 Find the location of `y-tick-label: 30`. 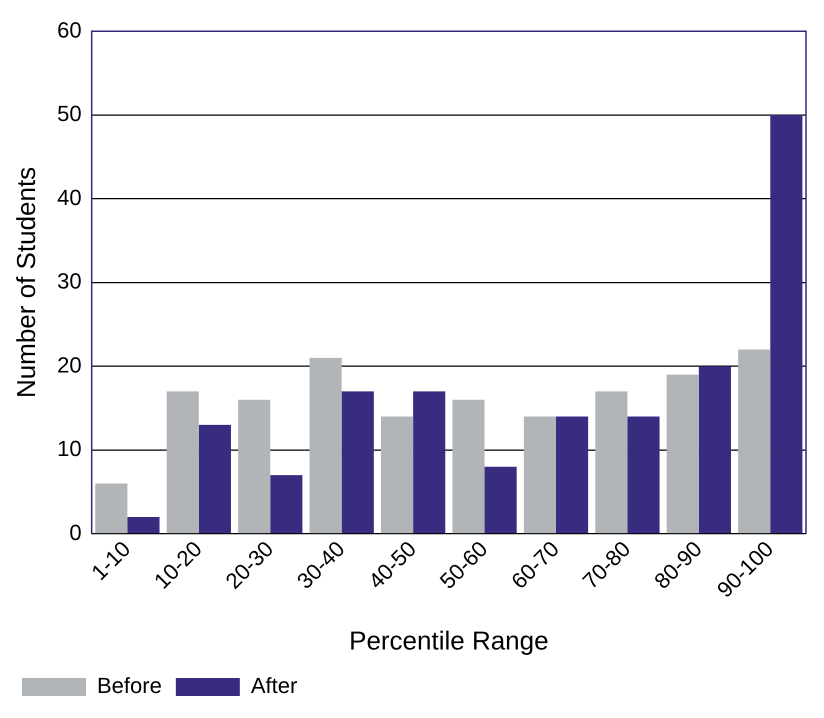

y-tick-label: 30 is located at coordinates (69, 281).